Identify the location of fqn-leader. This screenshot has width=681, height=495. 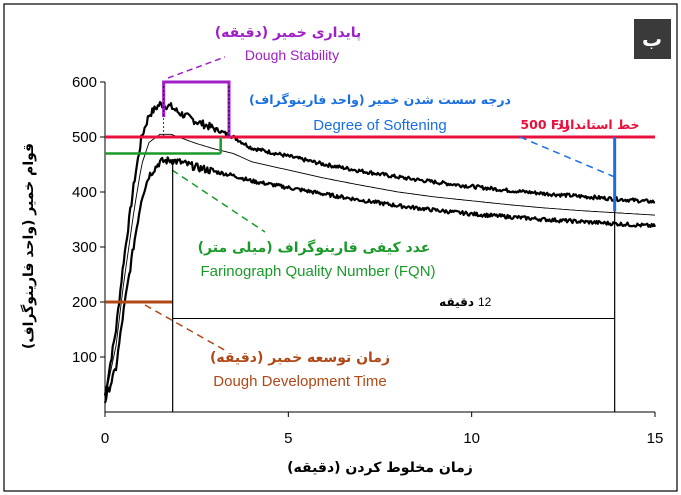
(218, 201).